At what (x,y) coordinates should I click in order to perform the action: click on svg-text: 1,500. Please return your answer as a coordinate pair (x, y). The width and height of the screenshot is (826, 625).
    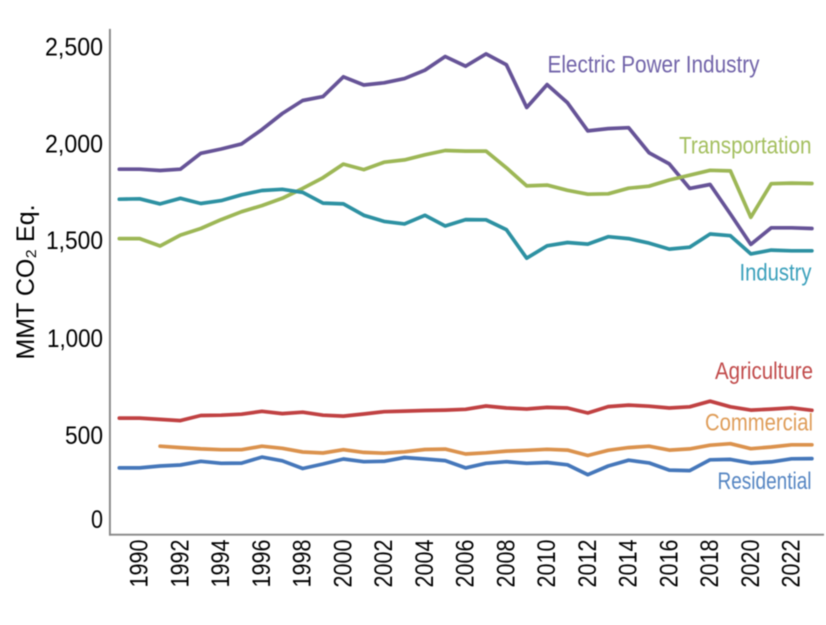
    Looking at the image, I should click on (74, 241).